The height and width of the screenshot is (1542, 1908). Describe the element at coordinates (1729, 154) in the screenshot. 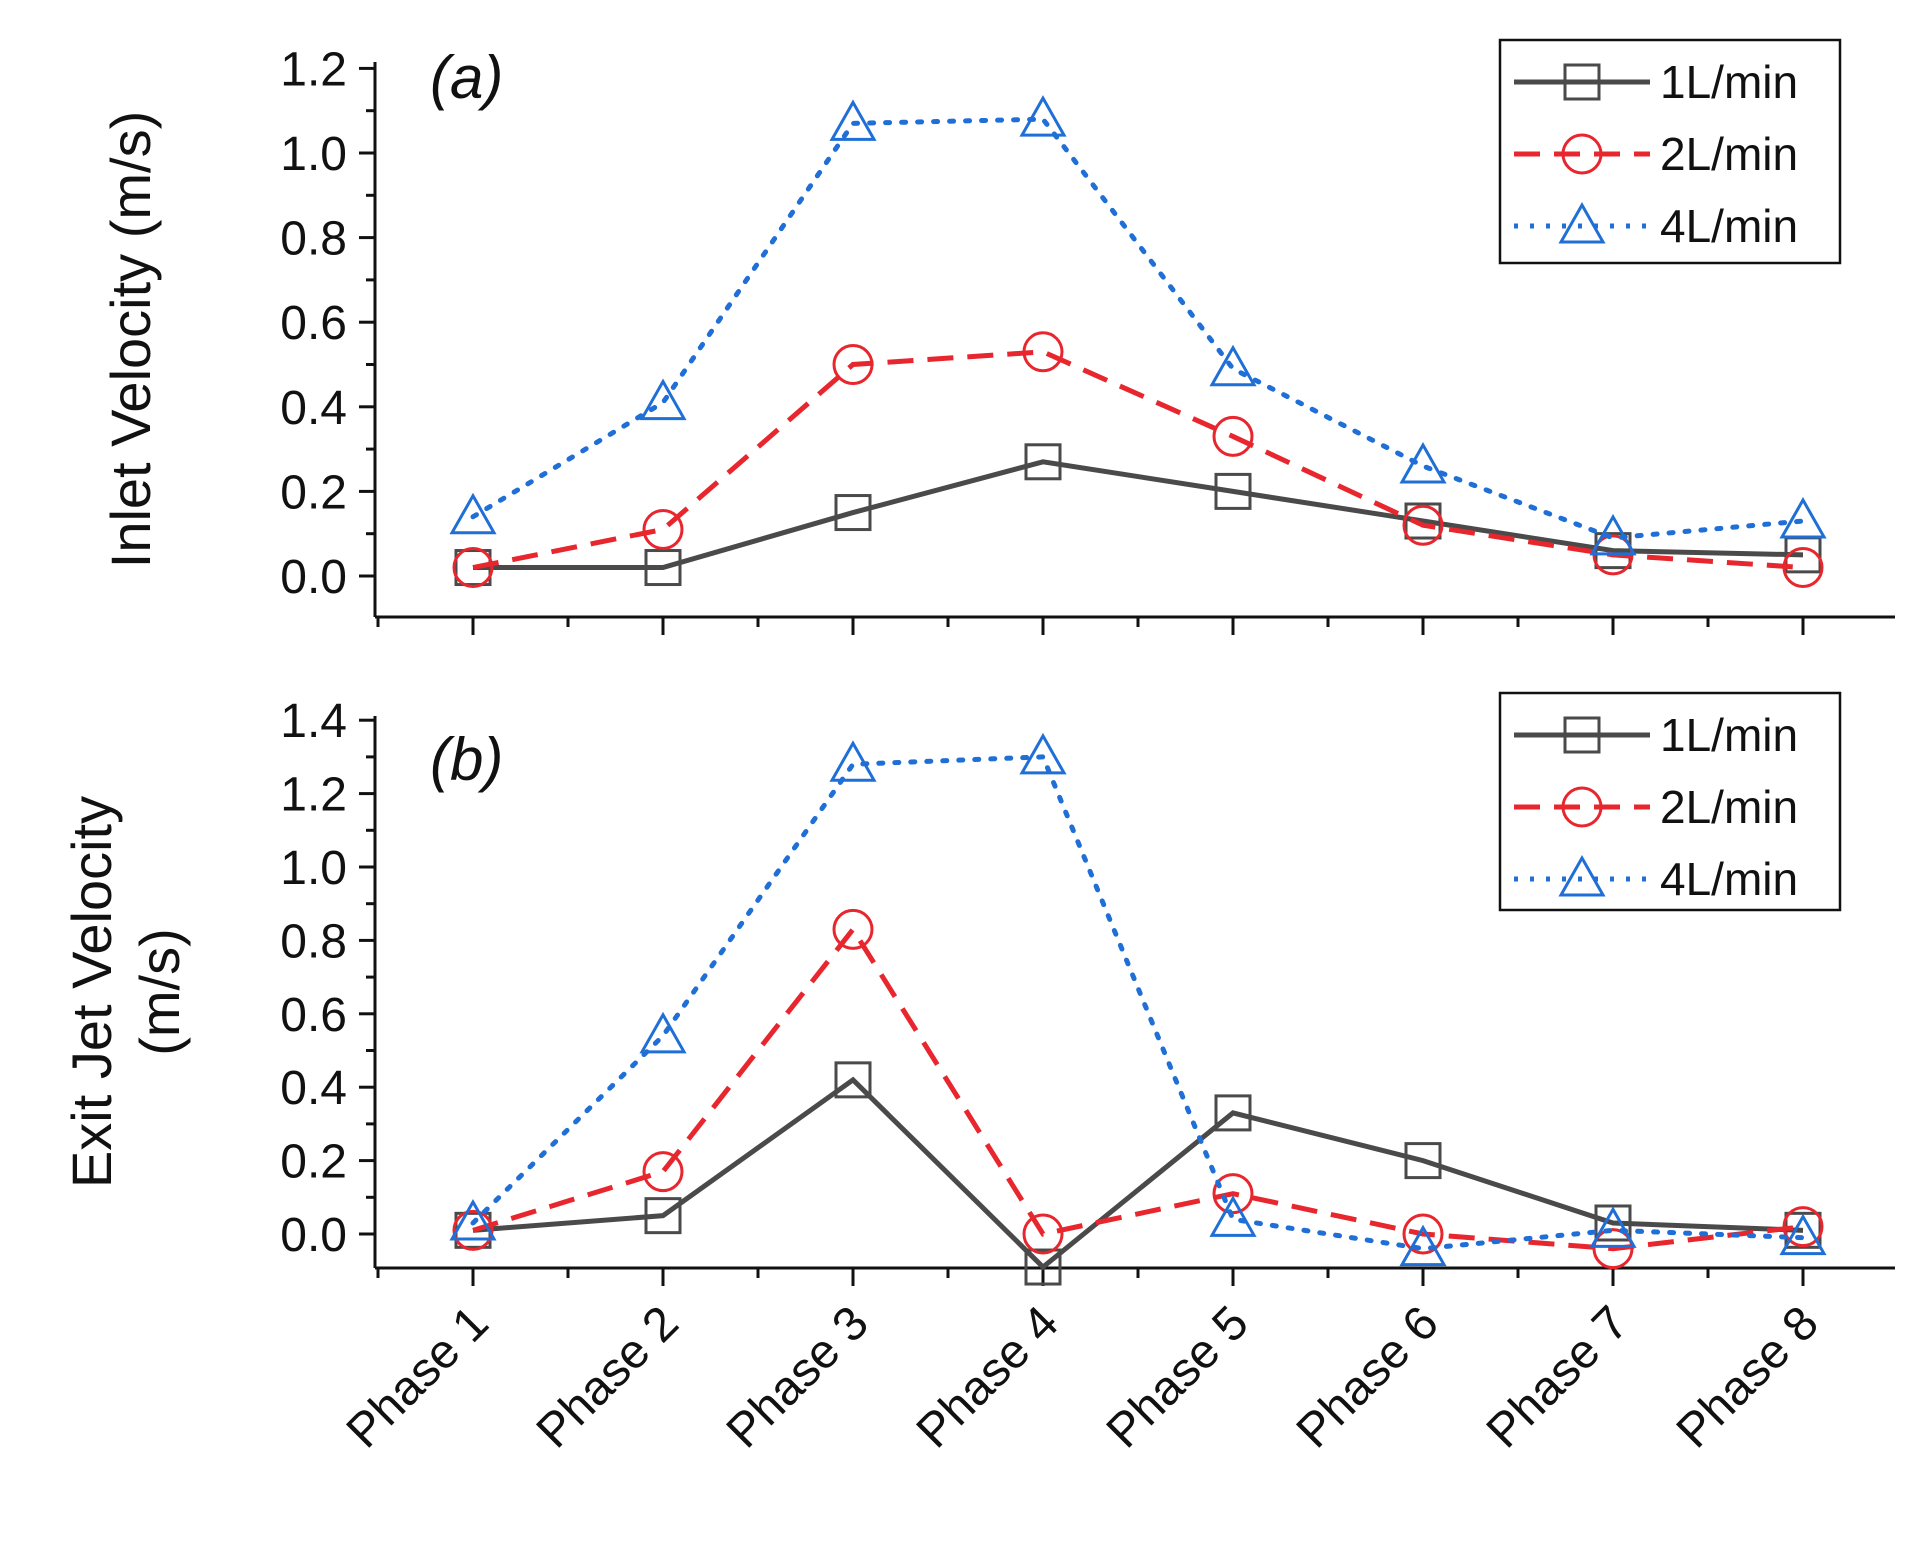

I see `panel-0-legend-label: 2L/min` at that location.